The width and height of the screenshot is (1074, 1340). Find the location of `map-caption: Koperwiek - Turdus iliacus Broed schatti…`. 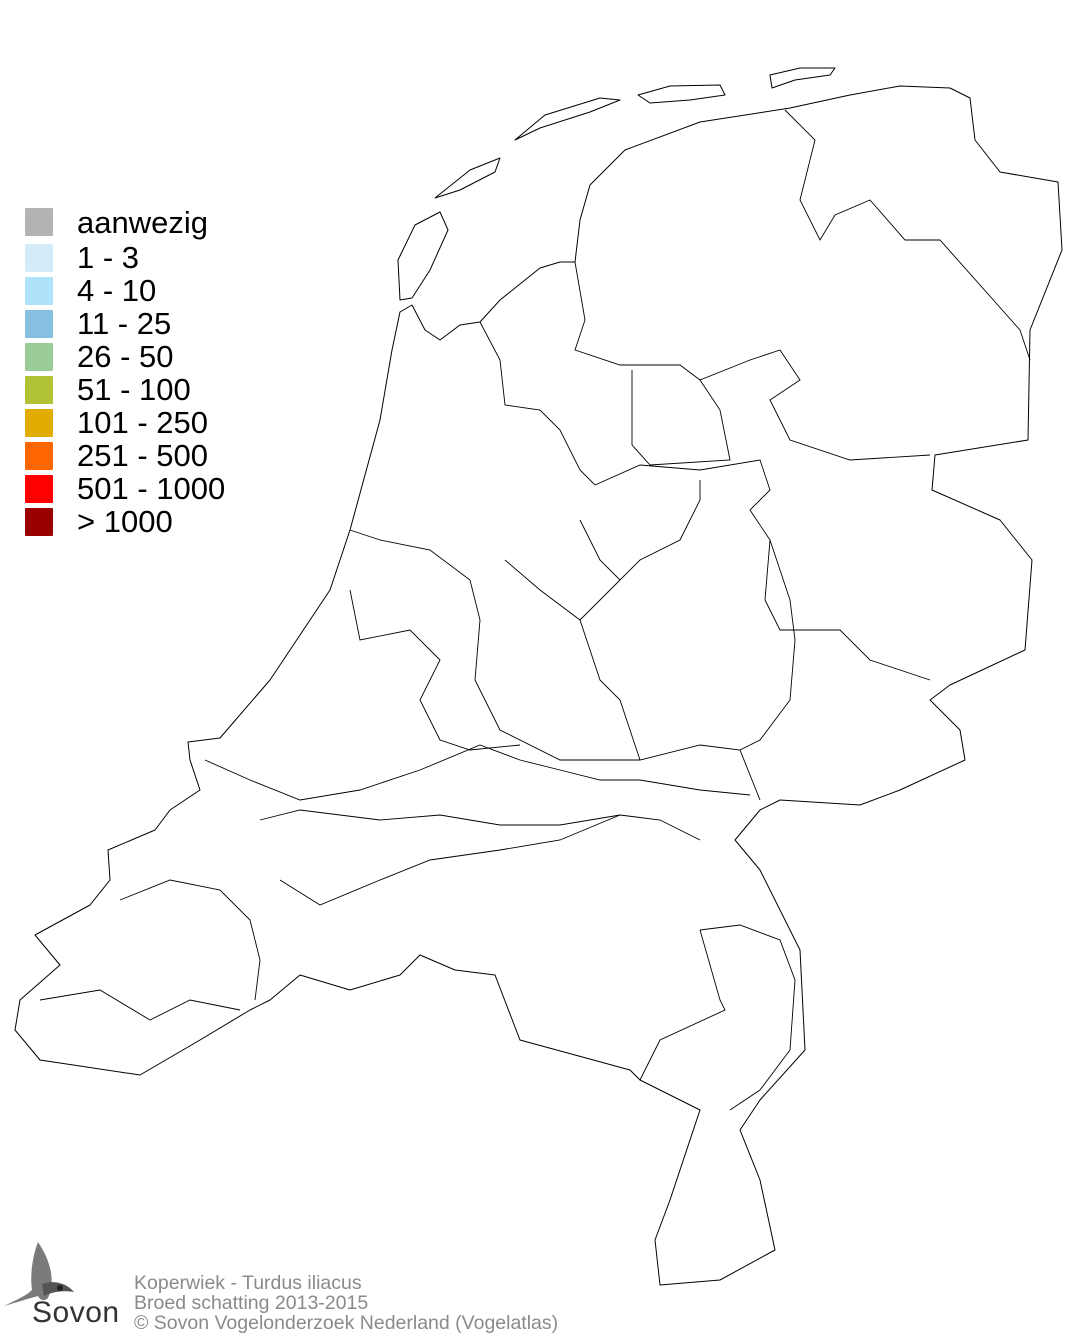

map-caption: Koperwiek - Turdus iliacus Broed schatti… is located at coordinates (346, 1303).